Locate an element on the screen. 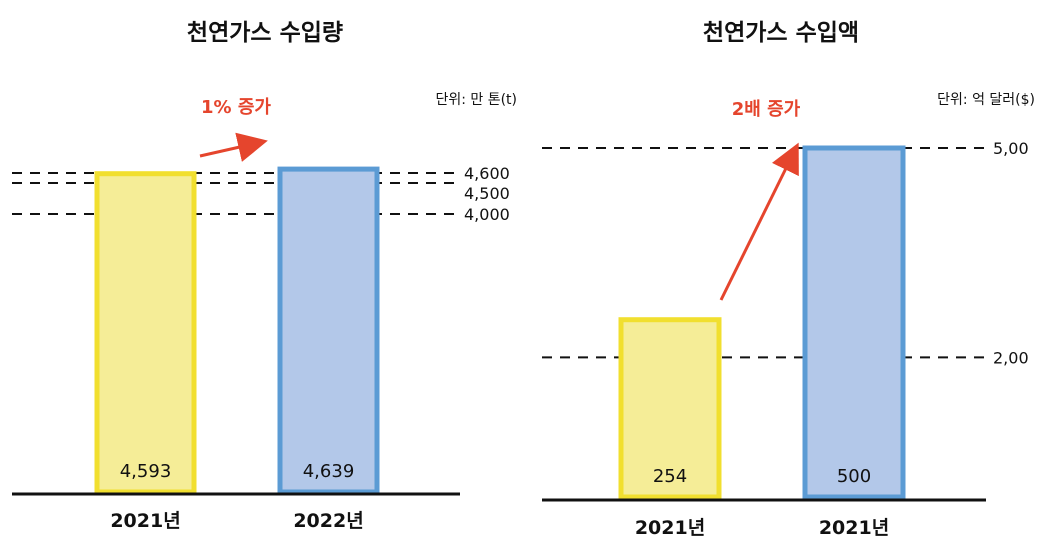 The width and height of the screenshot is (1047, 546). annotation-label: 1% 증가 is located at coordinates (236, 107).